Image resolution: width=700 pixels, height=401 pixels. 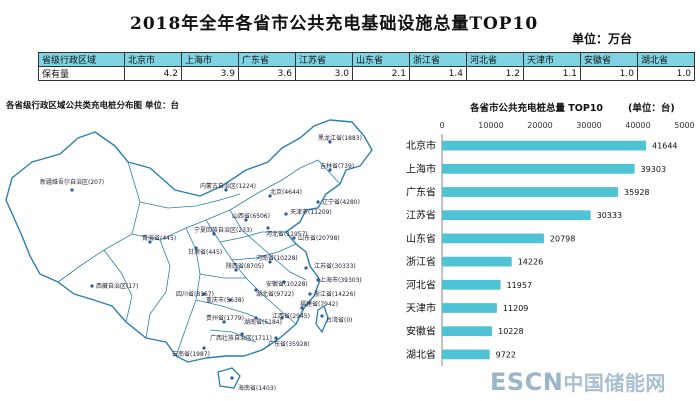 What do you see at coordinates (421, 331) in the screenshot?
I see `category-label: 安徽省` at bounding box center [421, 331].